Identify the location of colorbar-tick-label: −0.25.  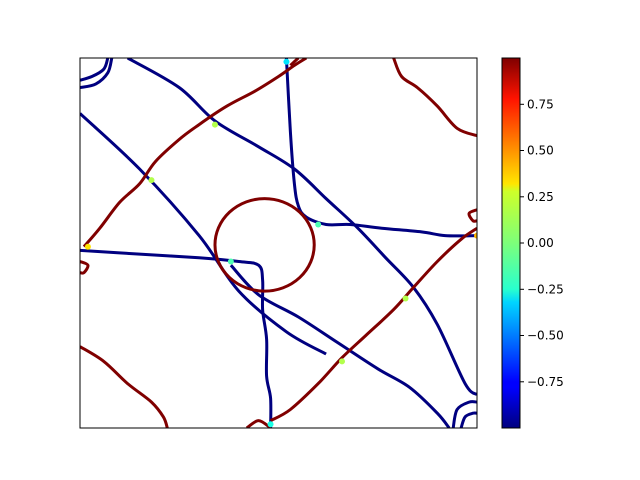
(545, 289).